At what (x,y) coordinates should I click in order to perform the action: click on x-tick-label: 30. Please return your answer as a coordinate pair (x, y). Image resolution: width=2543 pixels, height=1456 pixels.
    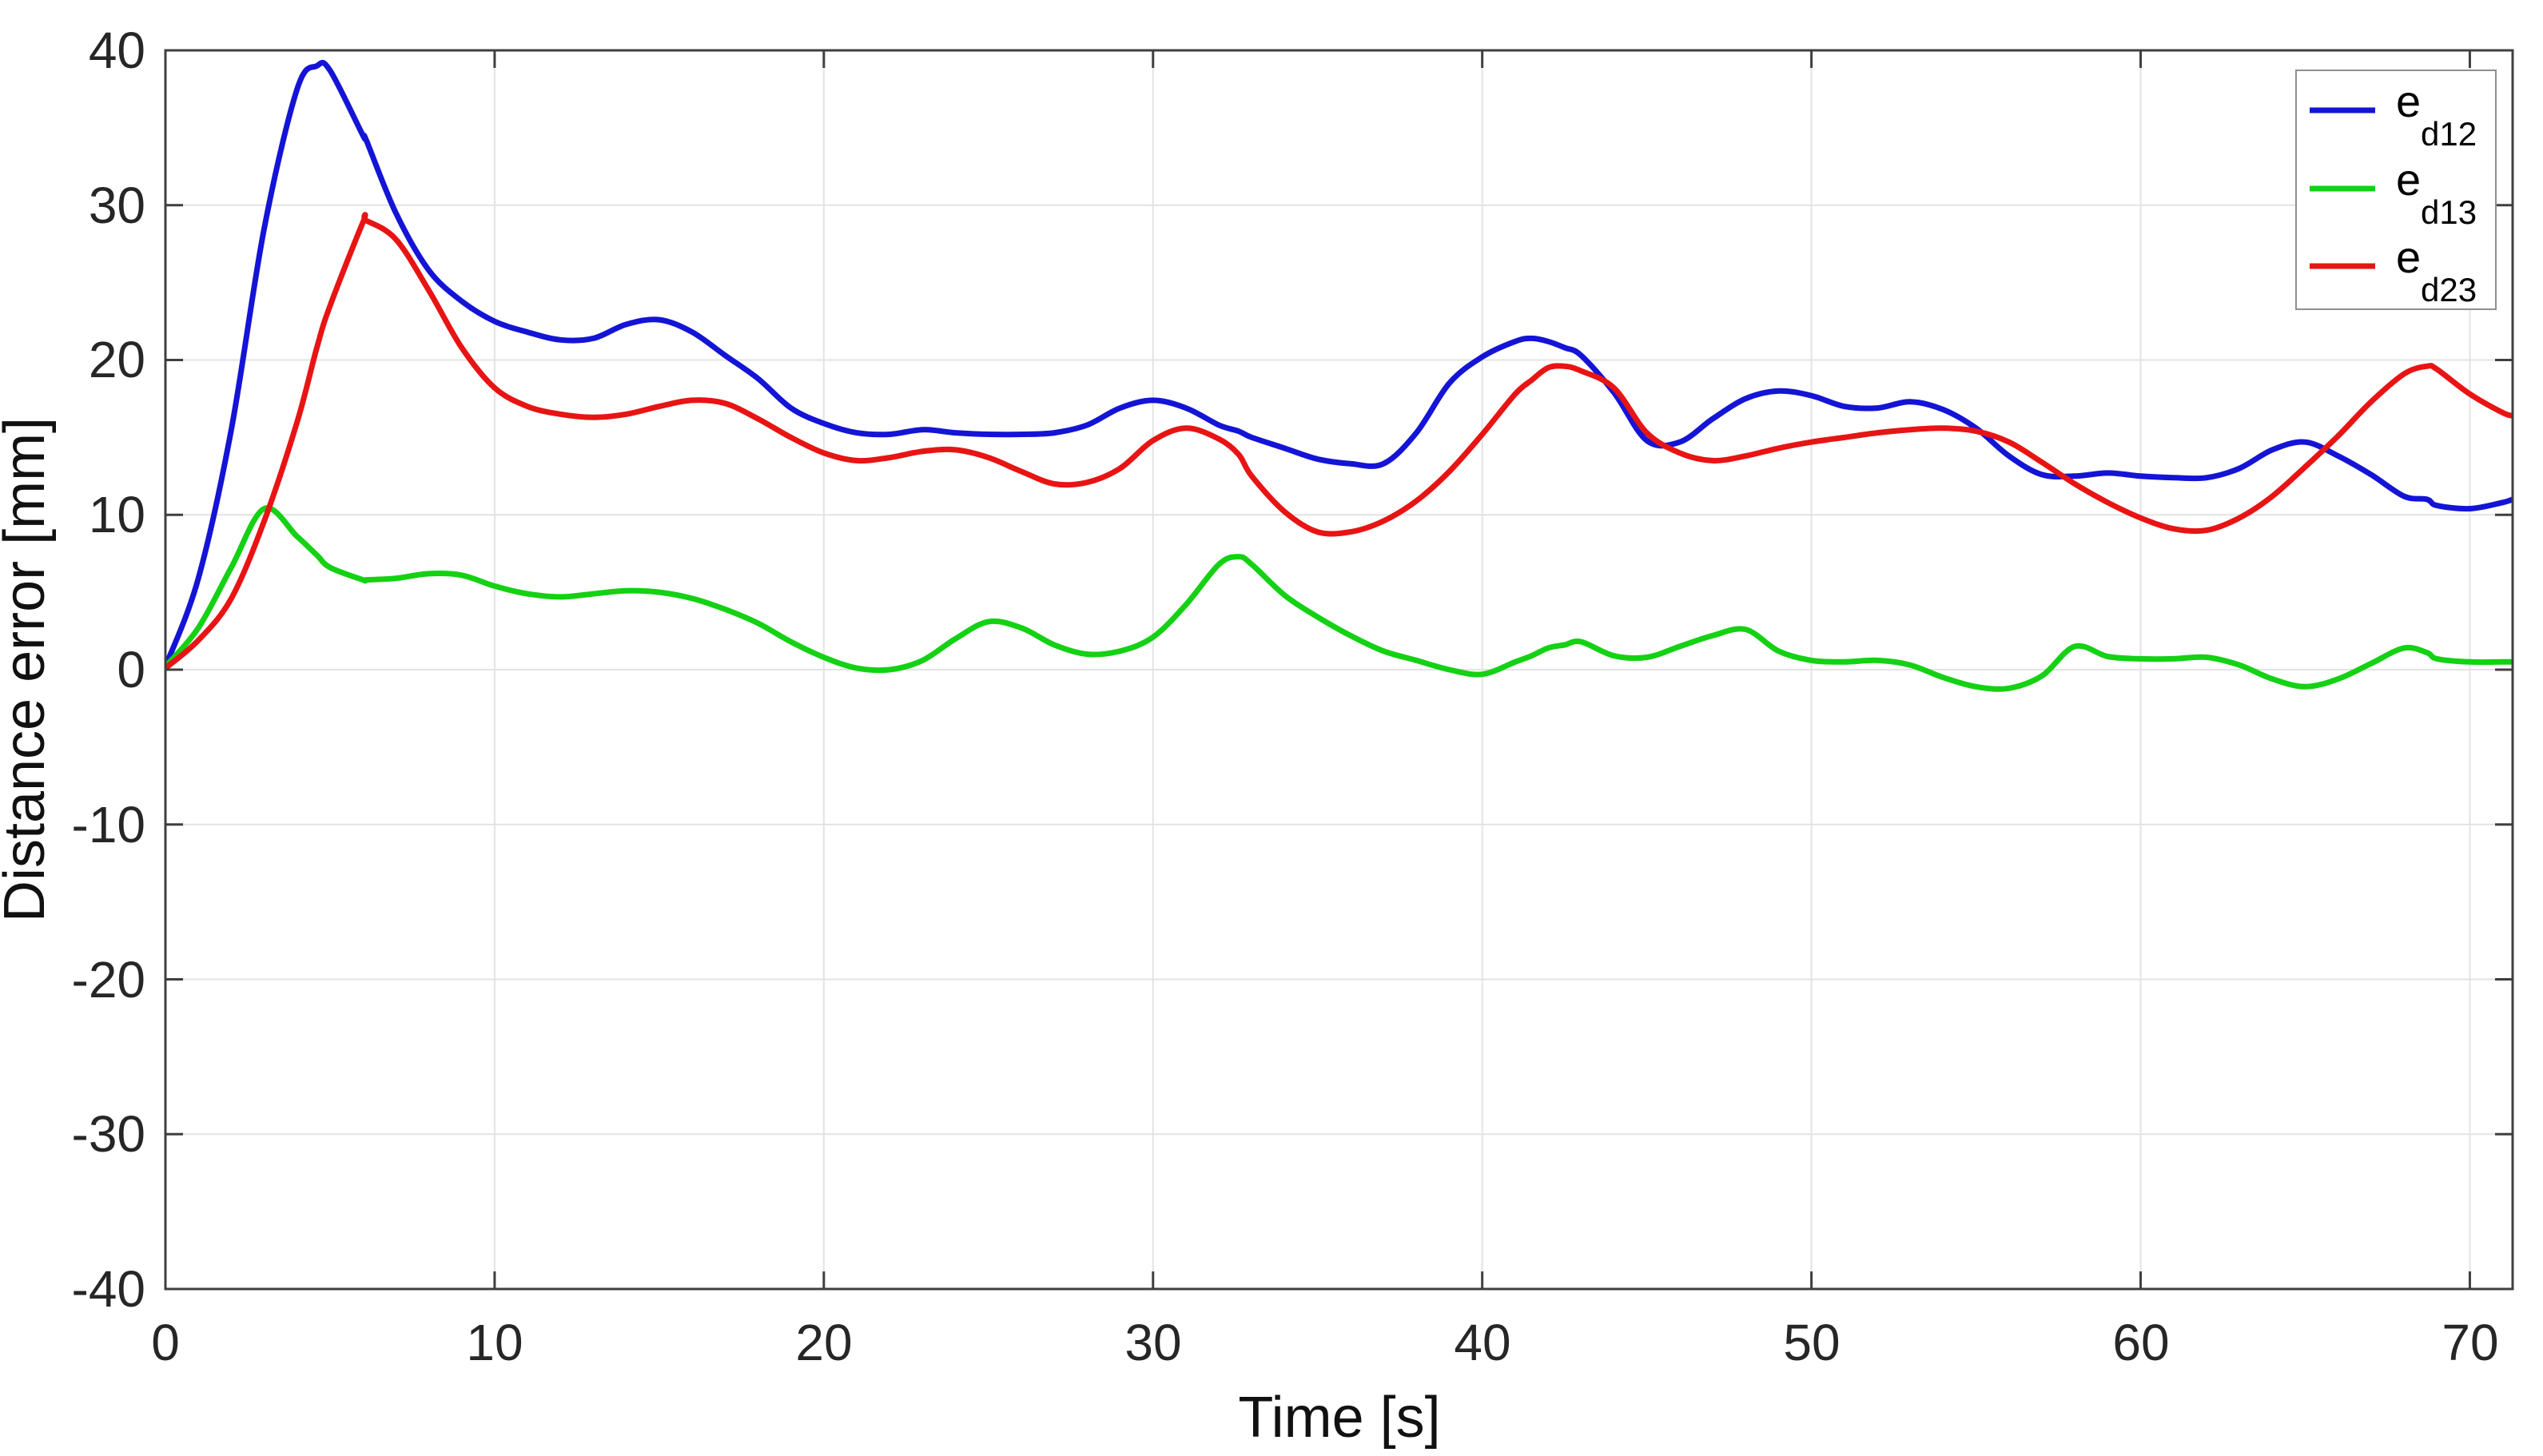
    Looking at the image, I should click on (1152, 1342).